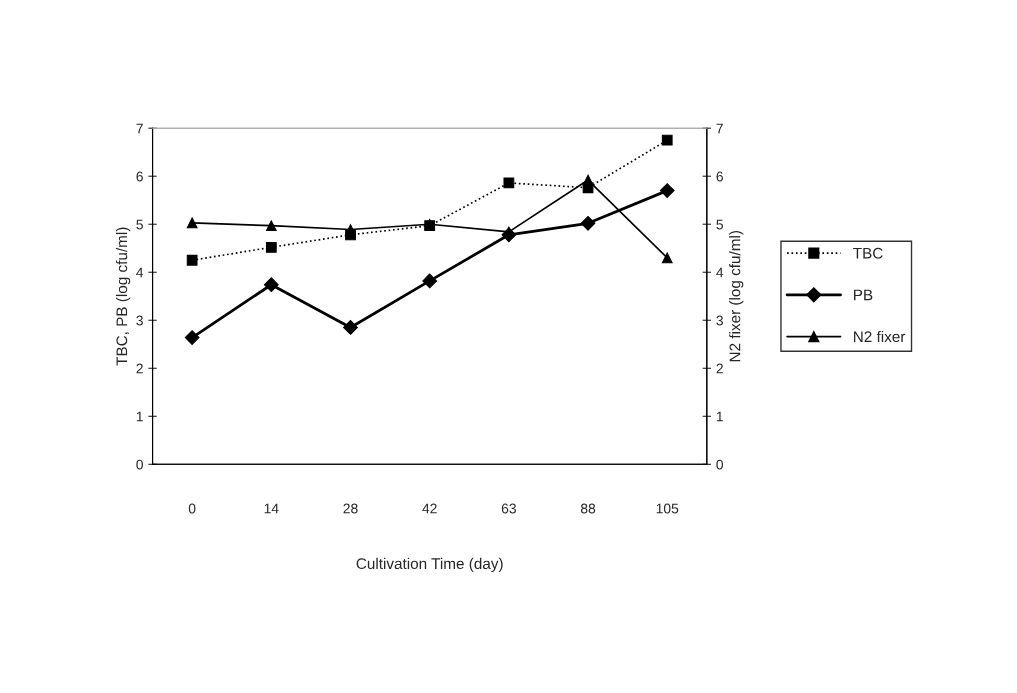  What do you see at coordinates (508, 508) in the screenshot?
I see `x-tick-label: 63` at bounding box center [508, 508].